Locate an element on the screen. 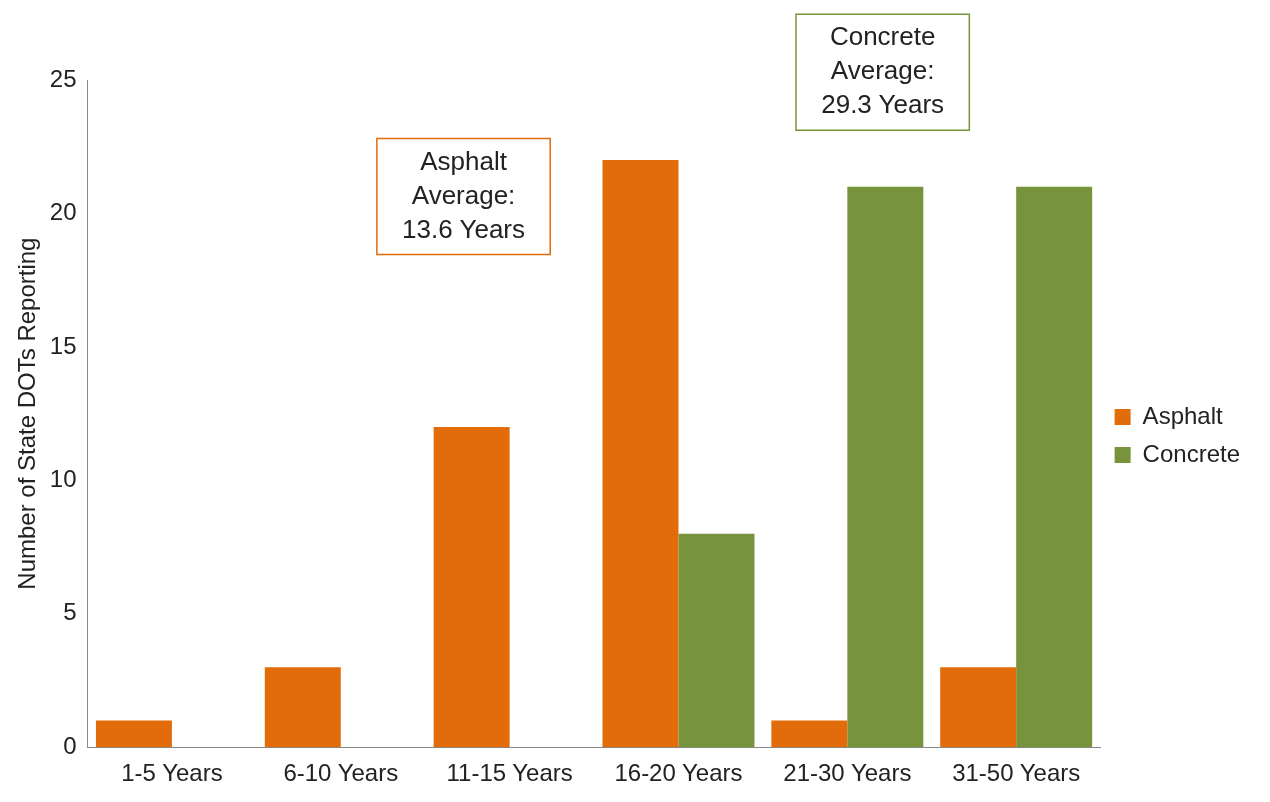  y-tick-label: 20 is located at coordinates (63, 212).